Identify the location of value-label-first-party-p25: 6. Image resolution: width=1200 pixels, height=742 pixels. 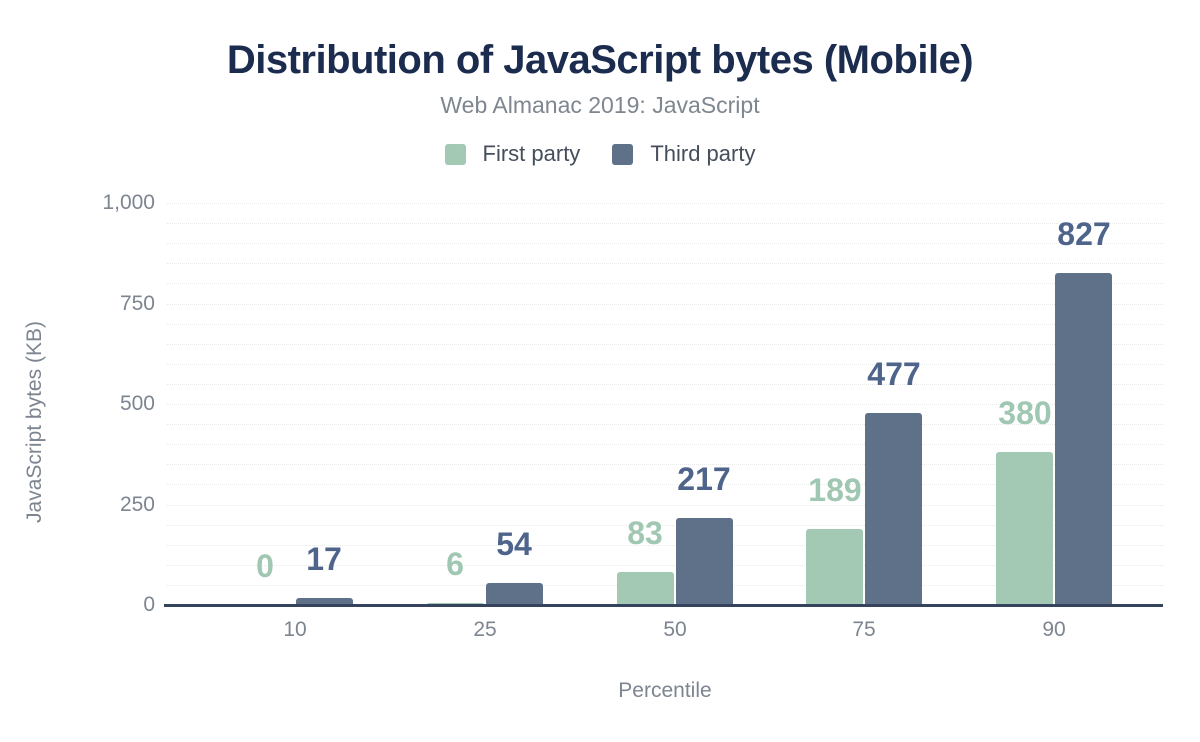
(455, 564).